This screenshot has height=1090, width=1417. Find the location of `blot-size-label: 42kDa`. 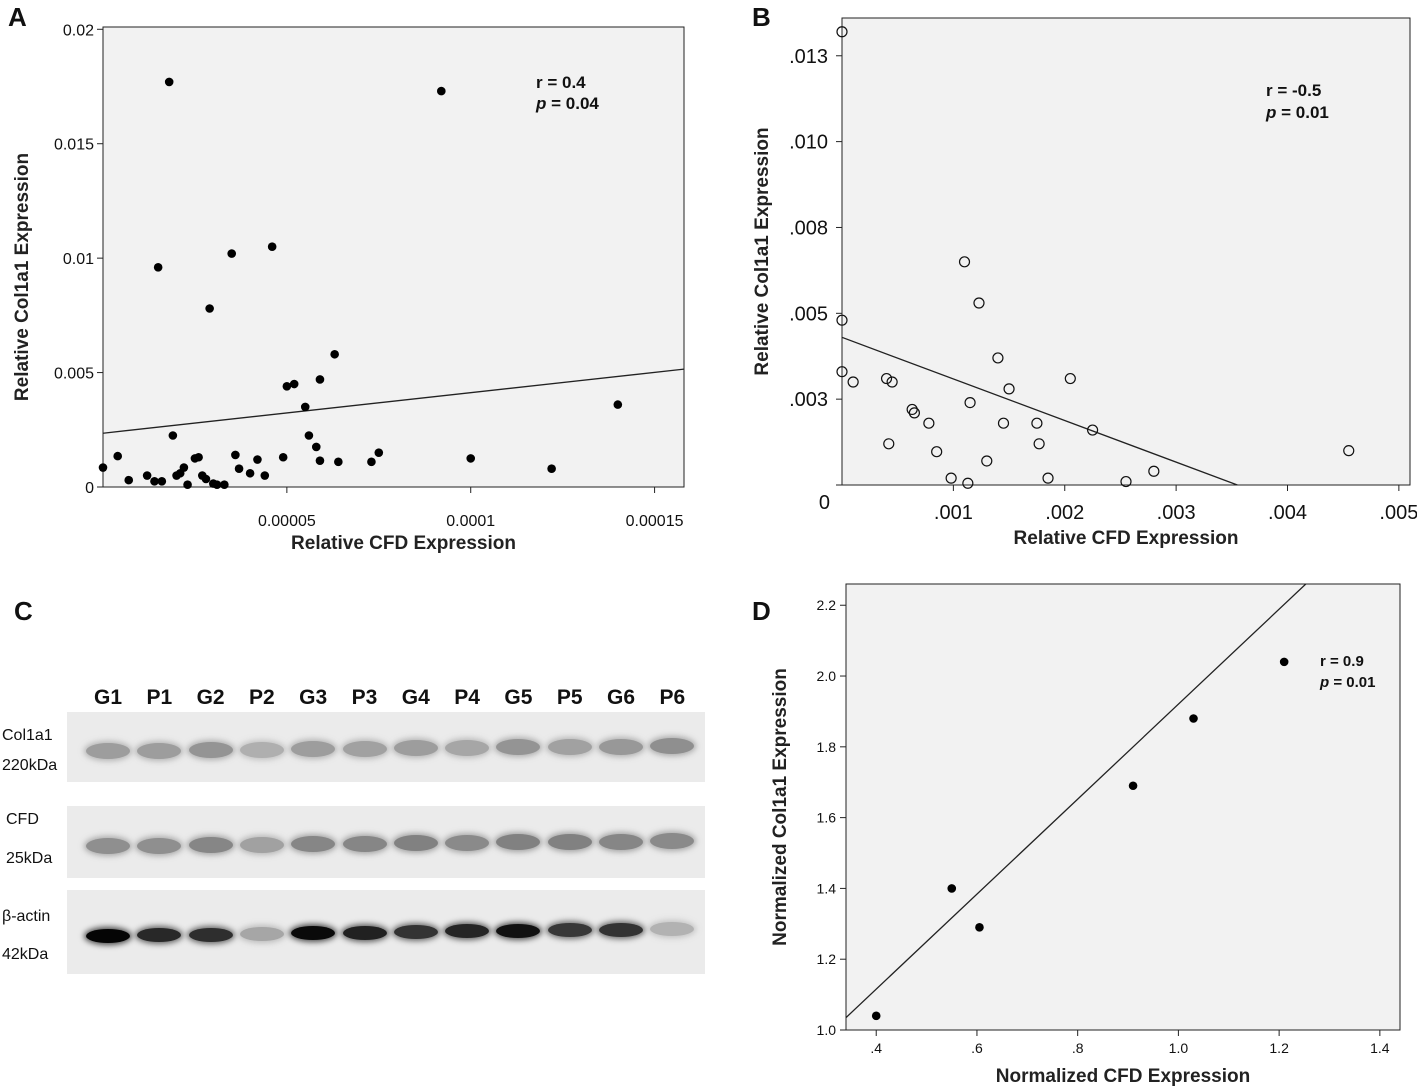

blot-size-label: 42kDa is located at coordinates (25, 954).